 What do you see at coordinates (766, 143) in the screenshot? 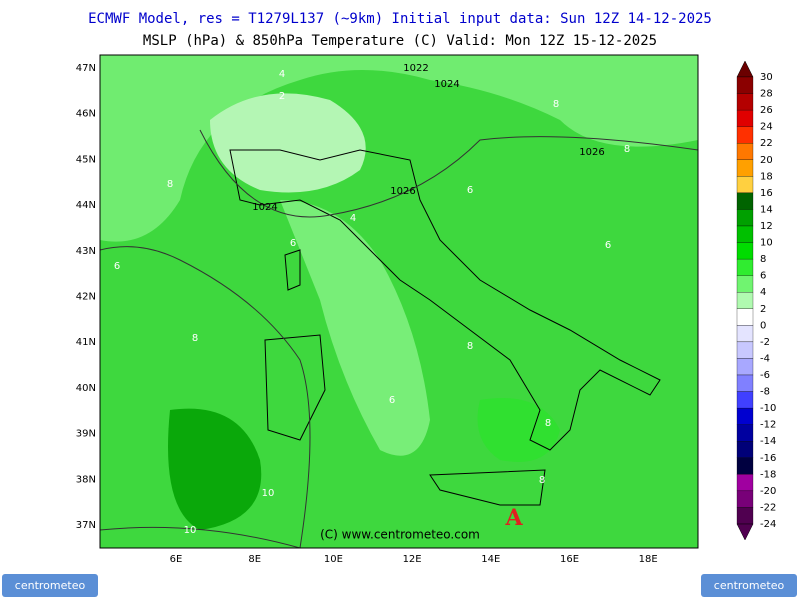
I see `colorbar-label: 22` at bounding box center [766, 143].